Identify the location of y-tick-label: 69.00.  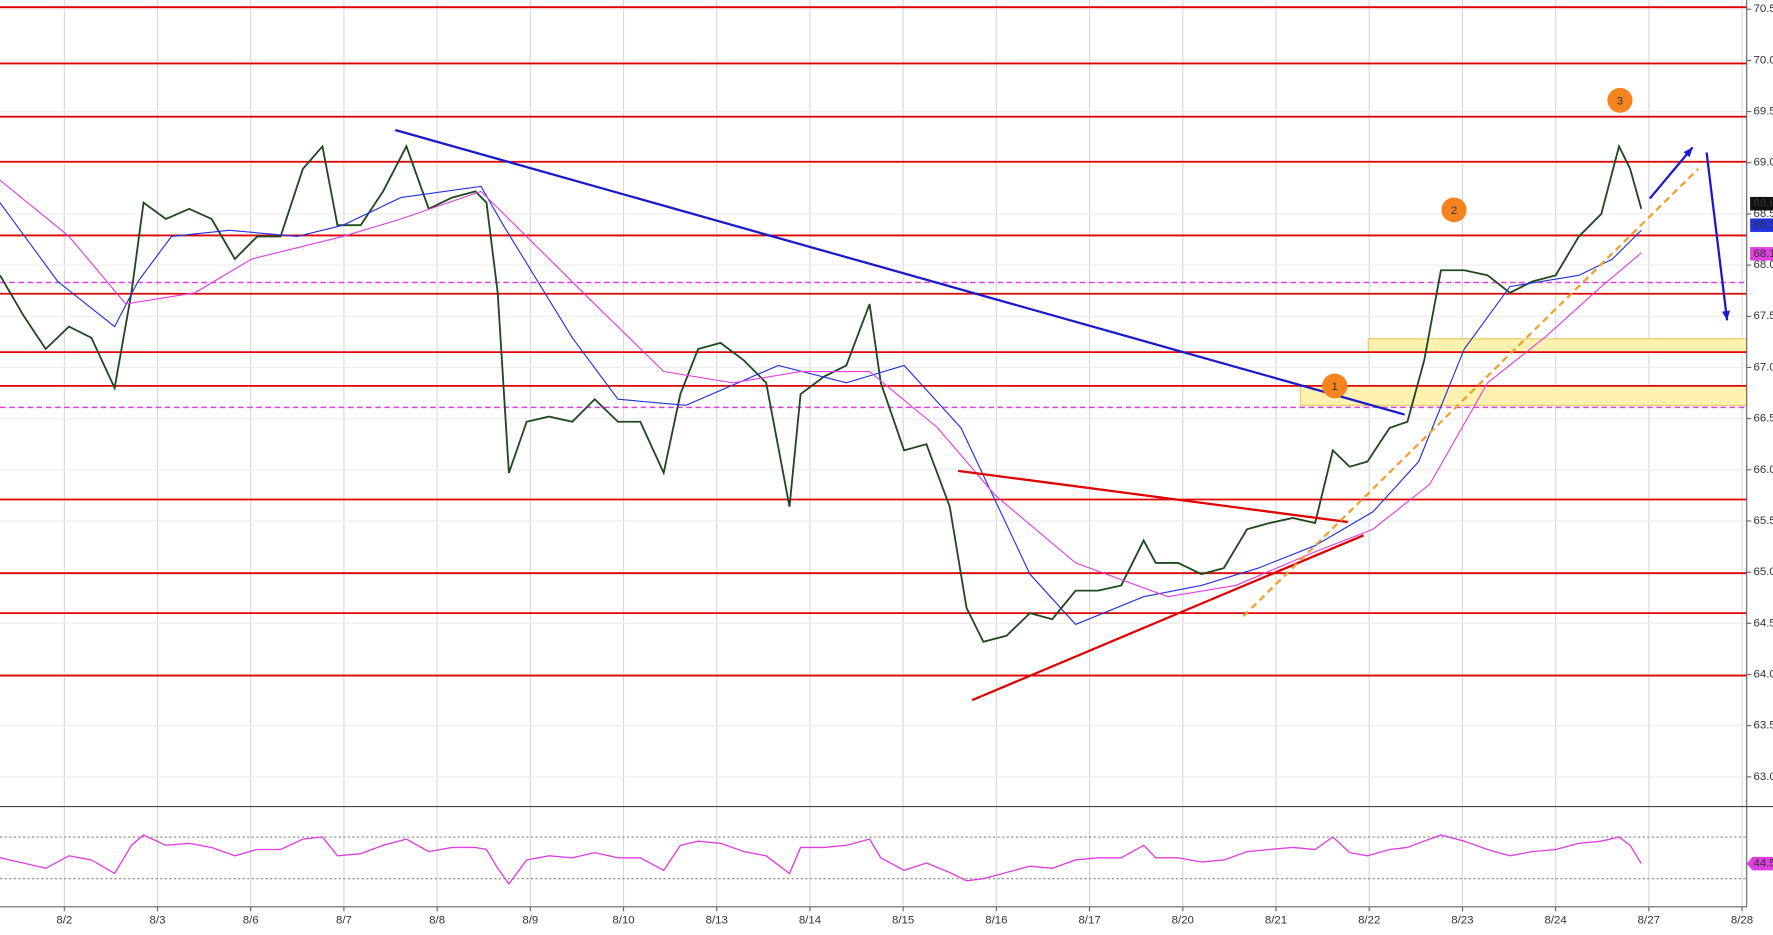
(1763, 163).